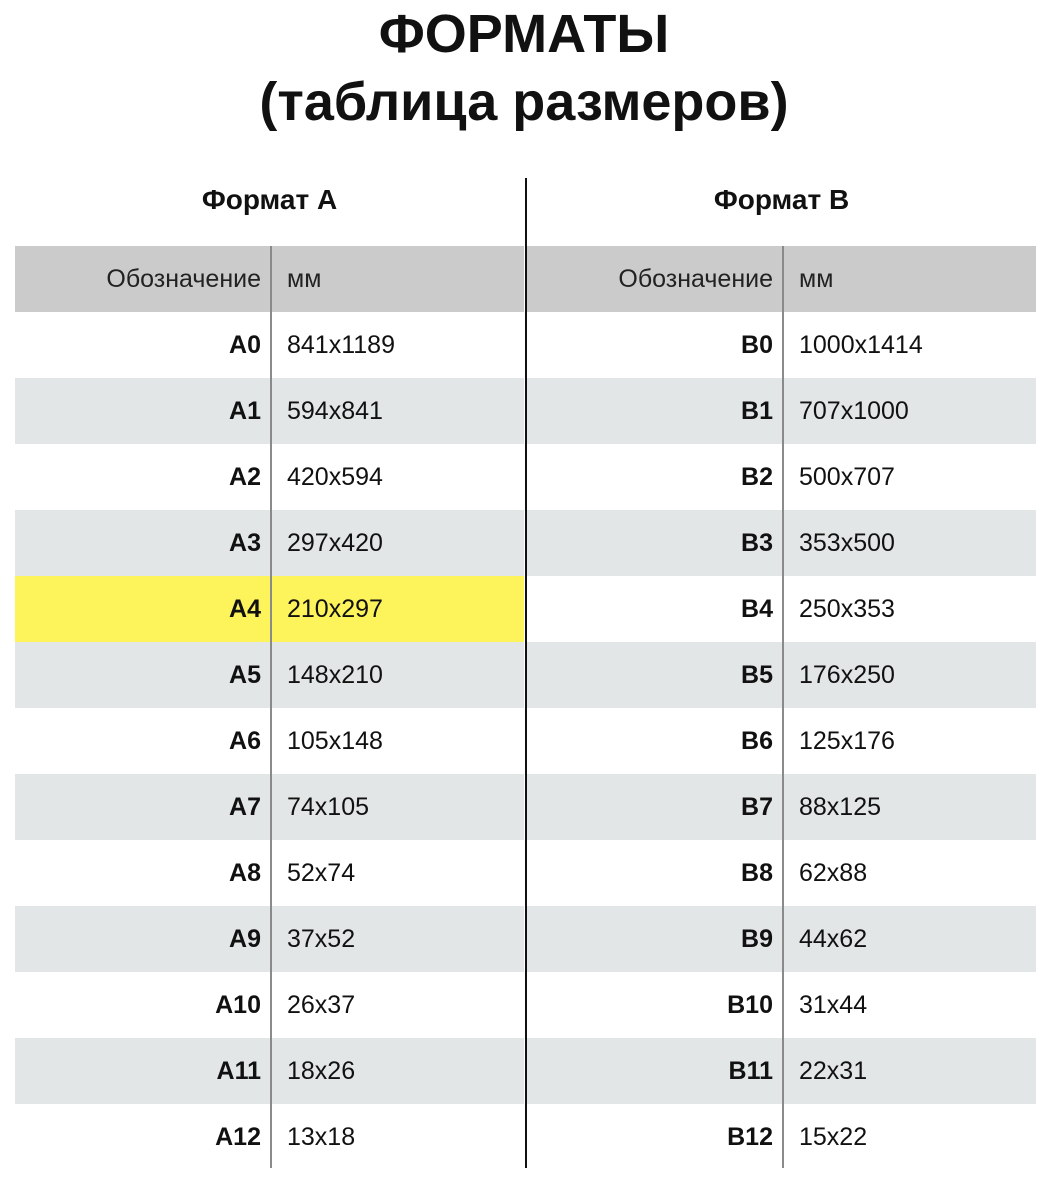 Image resolution: width=1048 pixels, height=1180 pixels. I want to click on format-designation: B2, so click(757, 477).